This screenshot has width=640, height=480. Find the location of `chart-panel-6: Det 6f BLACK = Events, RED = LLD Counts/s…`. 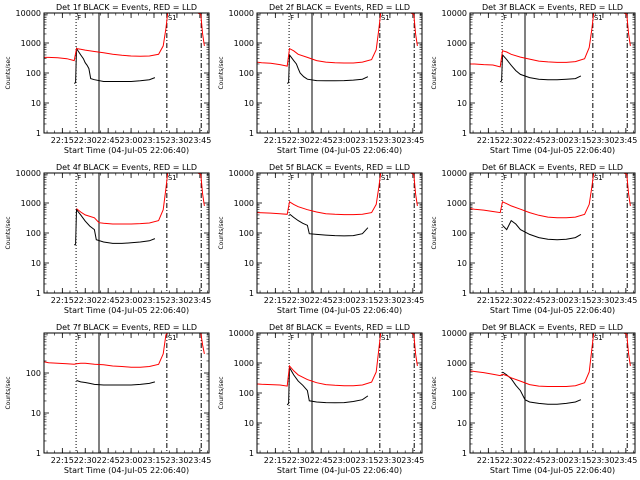

chart-panel-6: Det 6f BLACK = Events, RED = LLD Counts/s… is located at coordinates (534, 239).